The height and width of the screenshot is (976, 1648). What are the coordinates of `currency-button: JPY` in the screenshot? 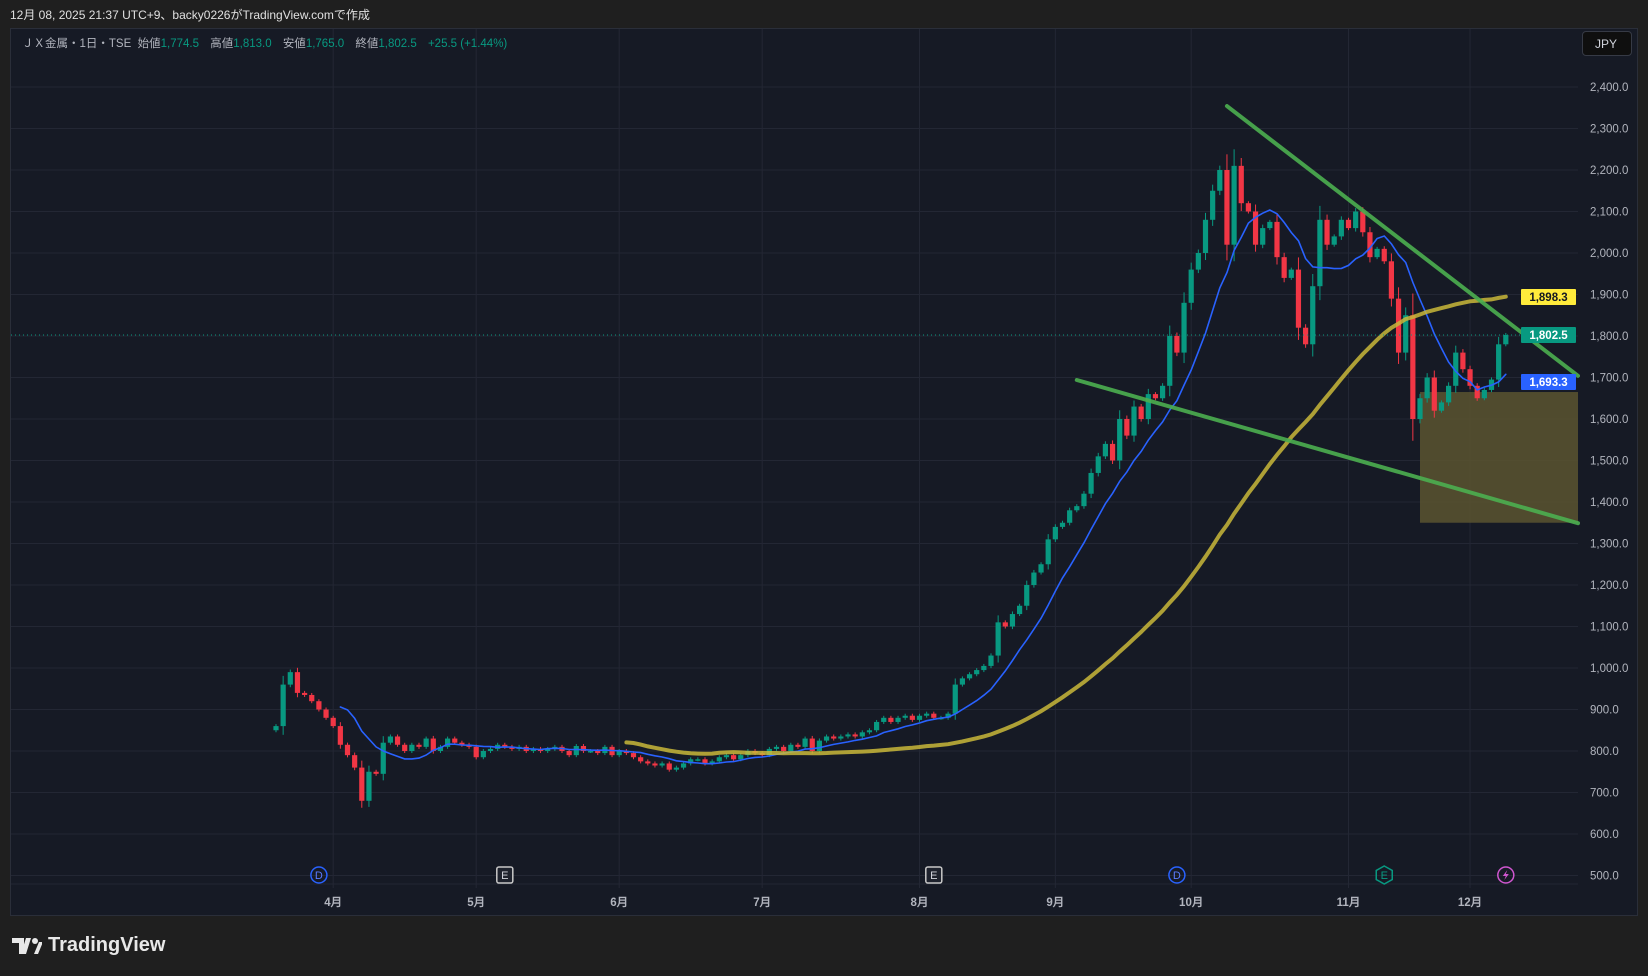 It's located at (1607, 43).